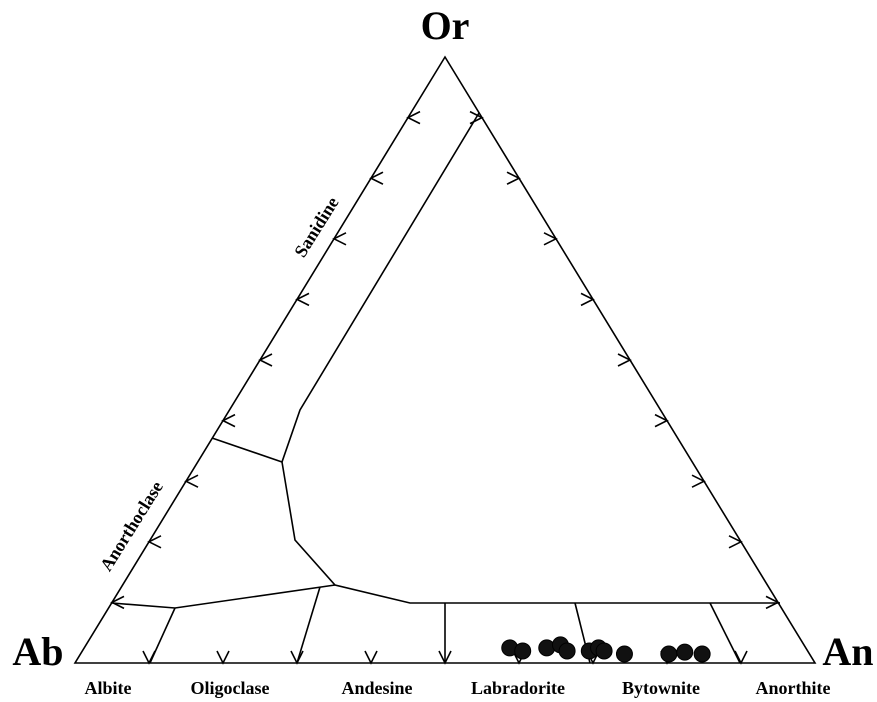 Image resolution: width=877 pixels, height=702 pixels. I want to click on side-label: Sanidine, so click(316, 226).